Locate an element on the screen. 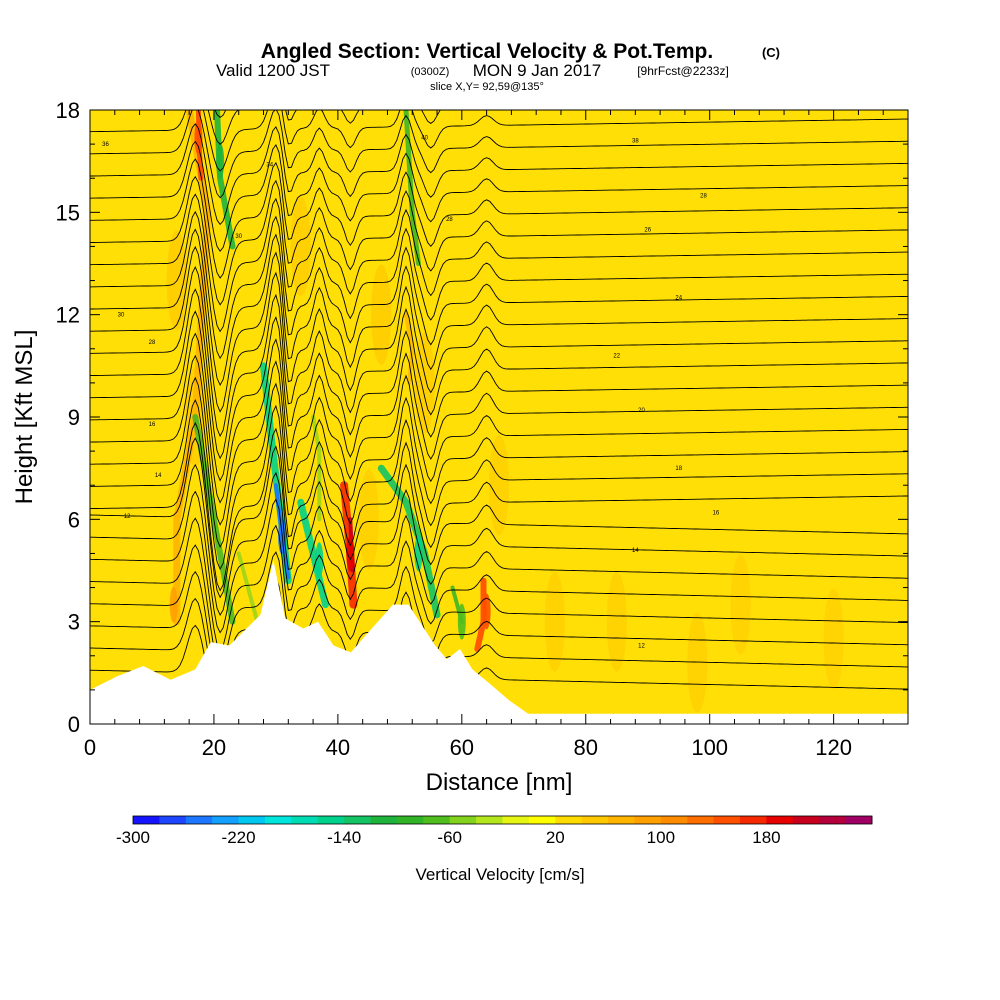 This screenshot has width=1000, height=1000. y-tick-label: 9 is located at coordinates (74, 417).